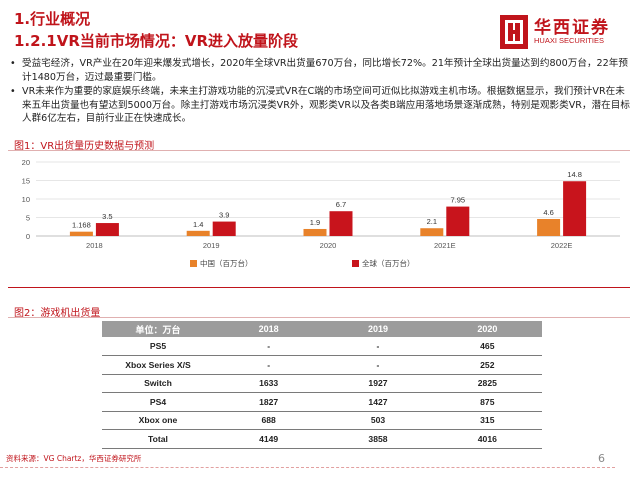  What do you see at coordinates (158, 420) in the screenshot?
I see `table-cell: Xbox one` at bounding box center [158, 420].